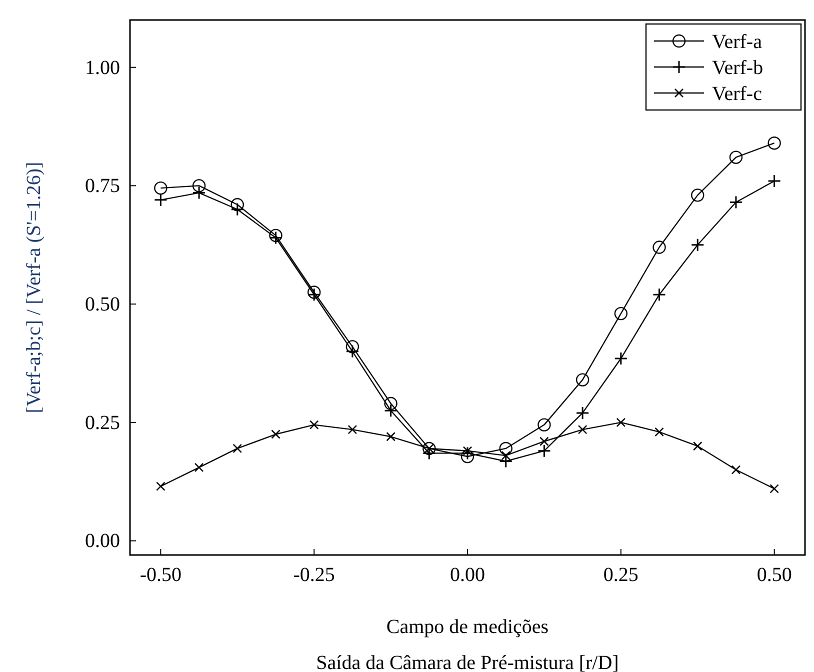 This screenshot has height=672, width=814. Describe the element at coordinates (737, 94) in the screenshot. I see `legend-label: Verf-c` at that location.